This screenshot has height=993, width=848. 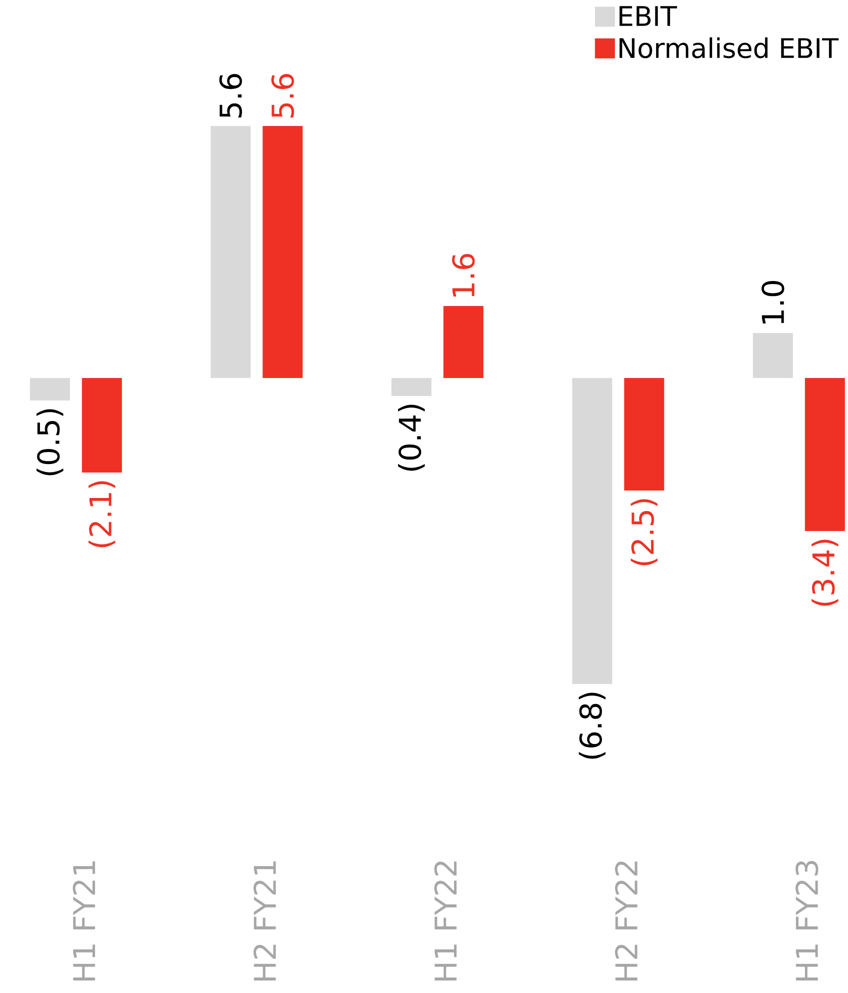 What do you see at coordinates (649, 16) in the screenshot?
I see `legend-label: EBIT` at bounding box center [649, 16].